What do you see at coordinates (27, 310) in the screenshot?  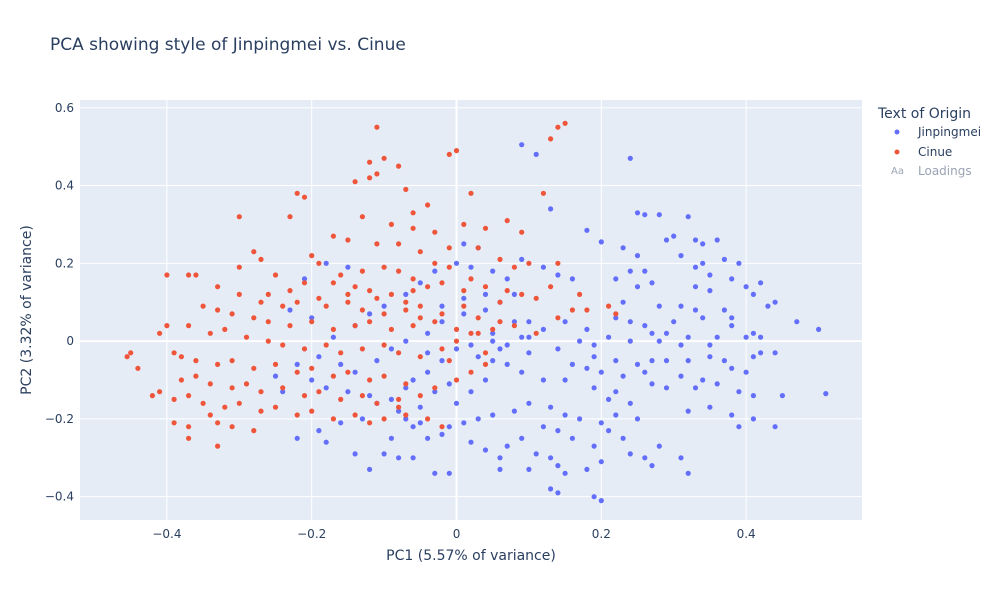 I see `y-axis-title: PC2 (3.32% of variance)` at bounding box center [27, 310].